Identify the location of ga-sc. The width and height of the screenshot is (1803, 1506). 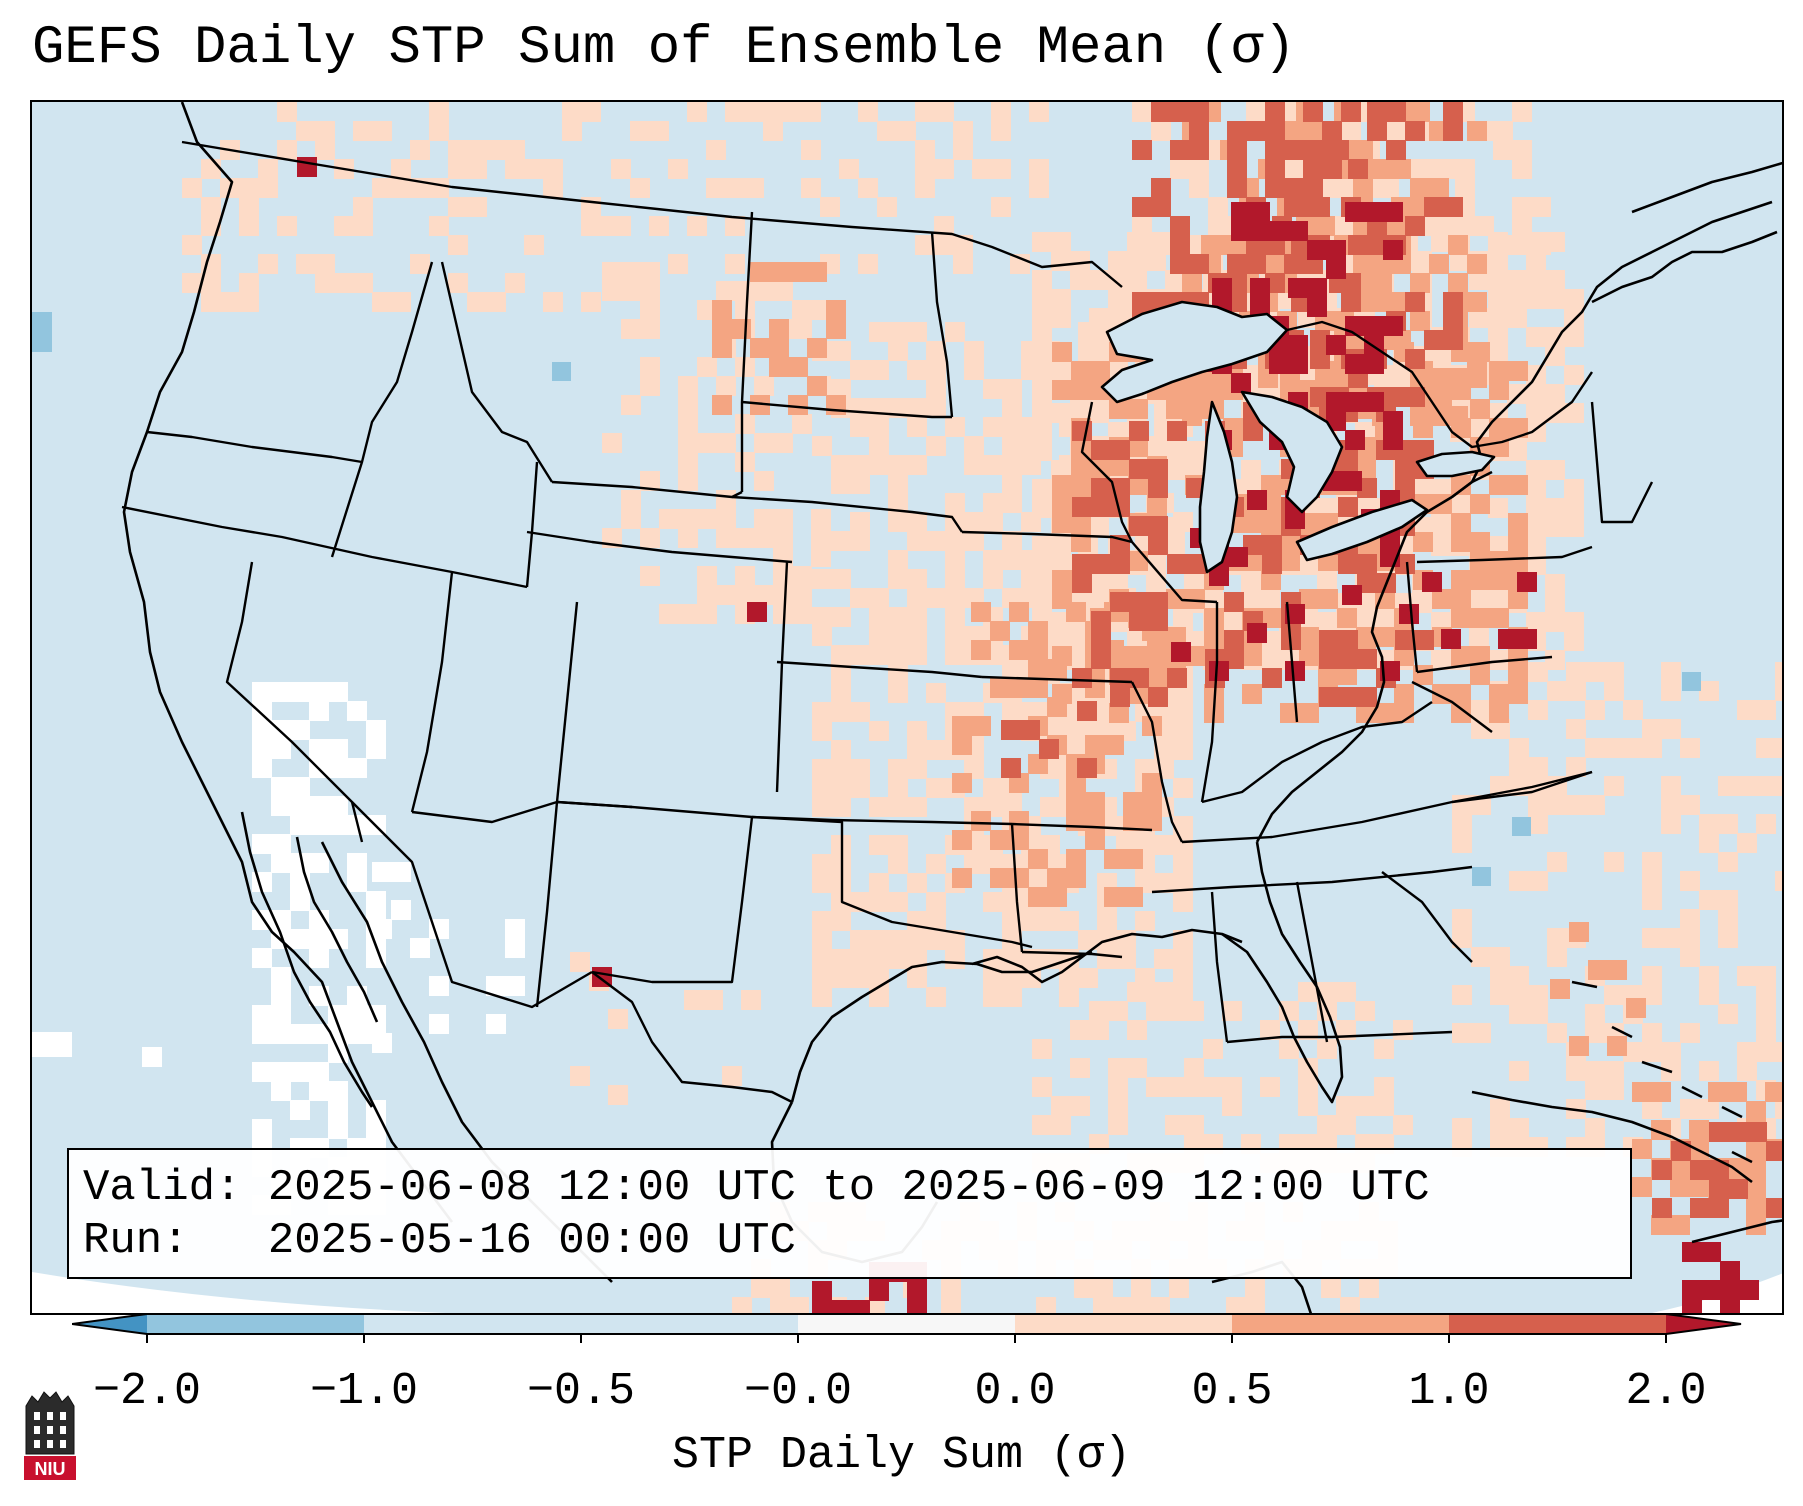
(1427, 917).